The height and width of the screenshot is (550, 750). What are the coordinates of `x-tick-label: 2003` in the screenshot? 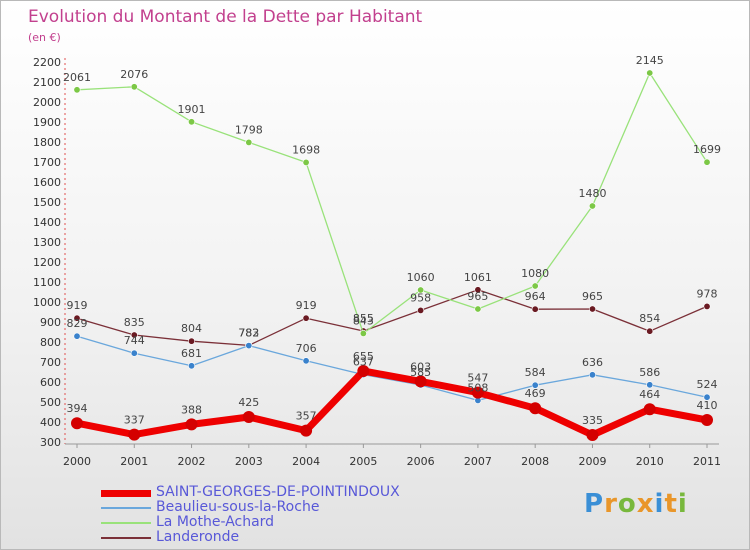 It's located at (249, 461).